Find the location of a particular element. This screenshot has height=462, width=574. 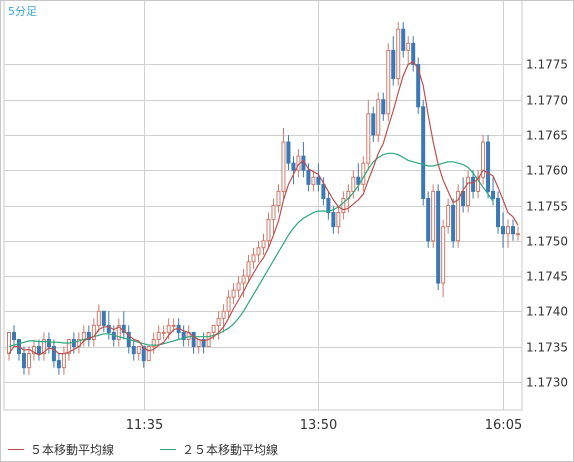

y-tick-label: 1.1750 is located at coordinates (547, 242).